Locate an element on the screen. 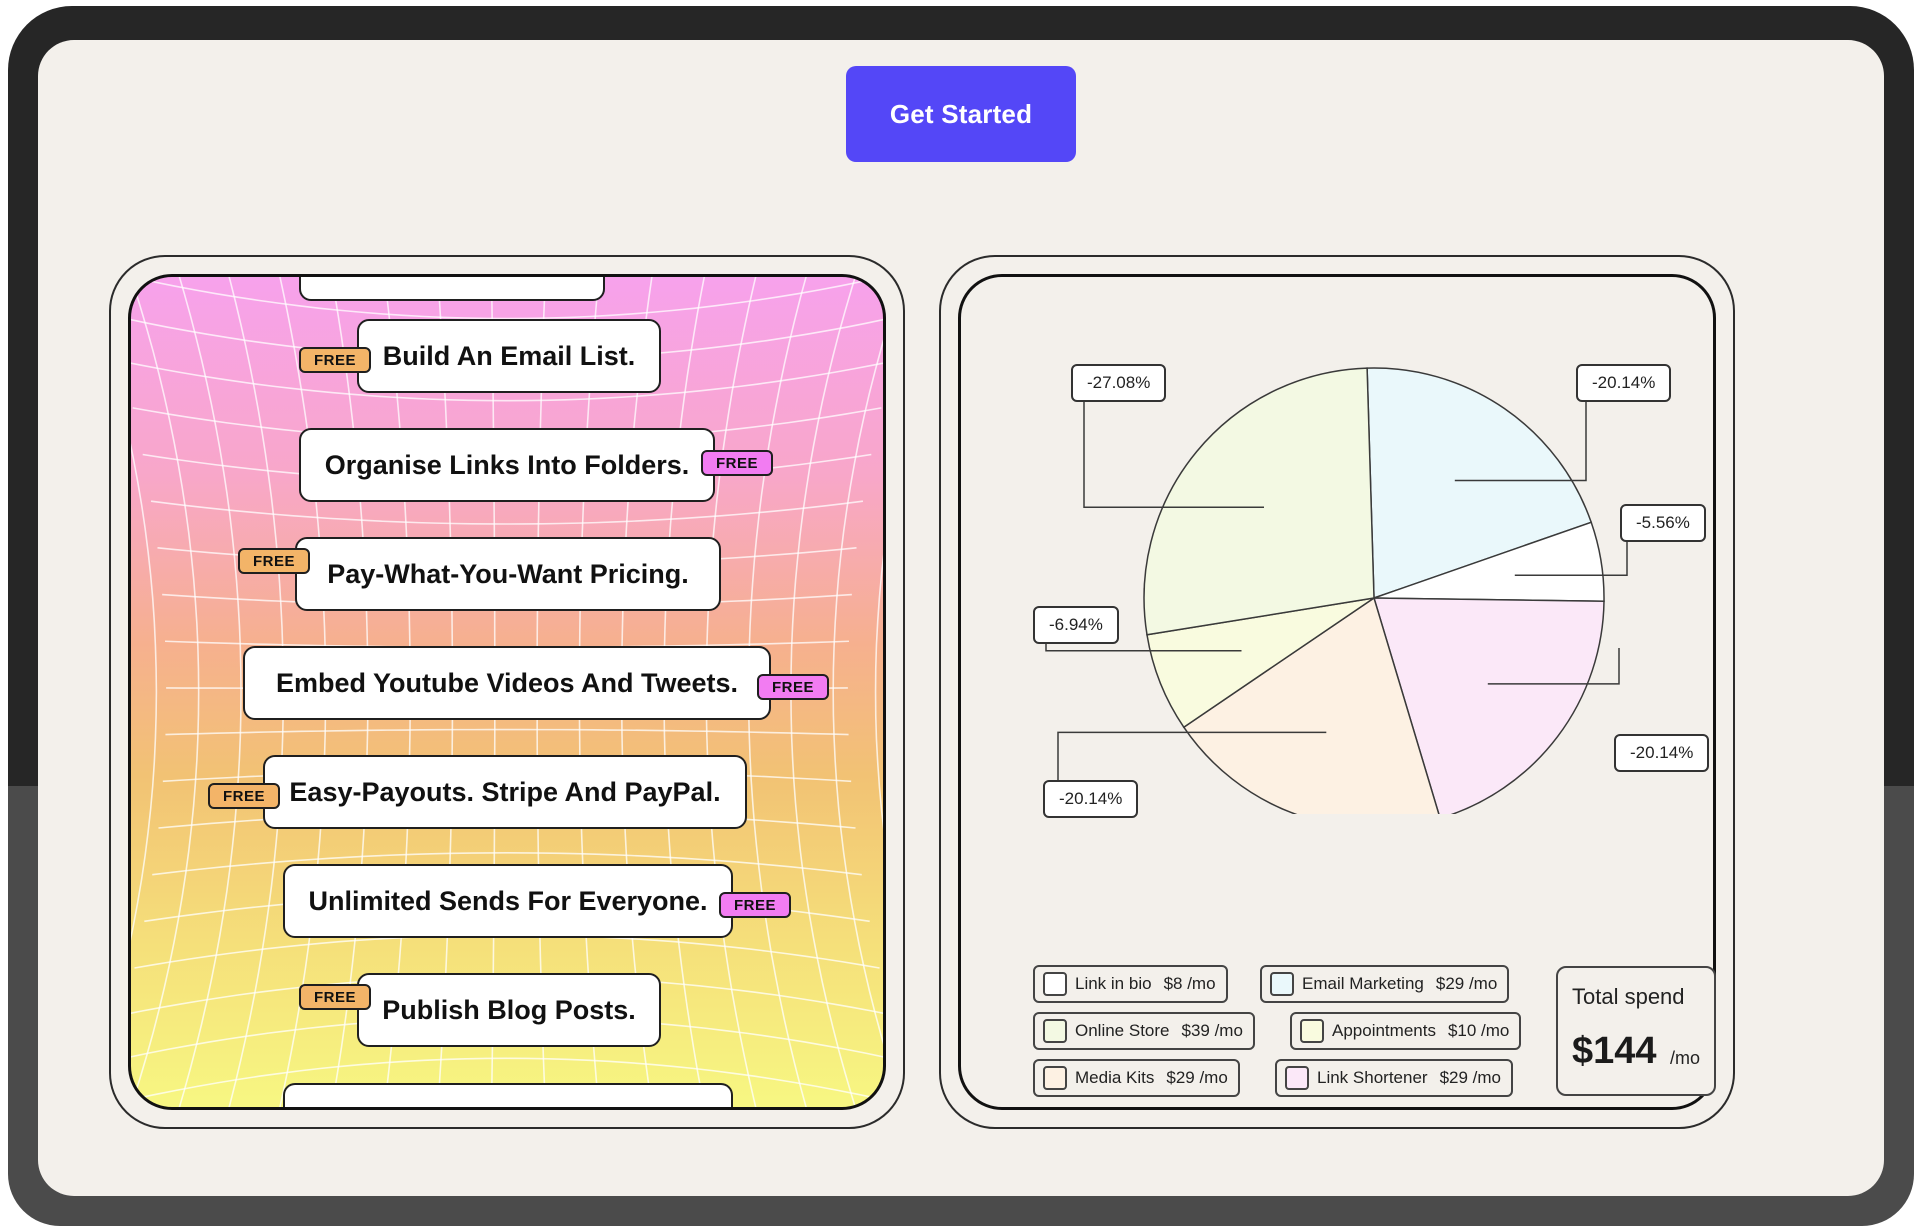 This screenshot has width=1920, height=1232. feature-label: Publish Blog Posts. is located at coordinates (509, 1010).